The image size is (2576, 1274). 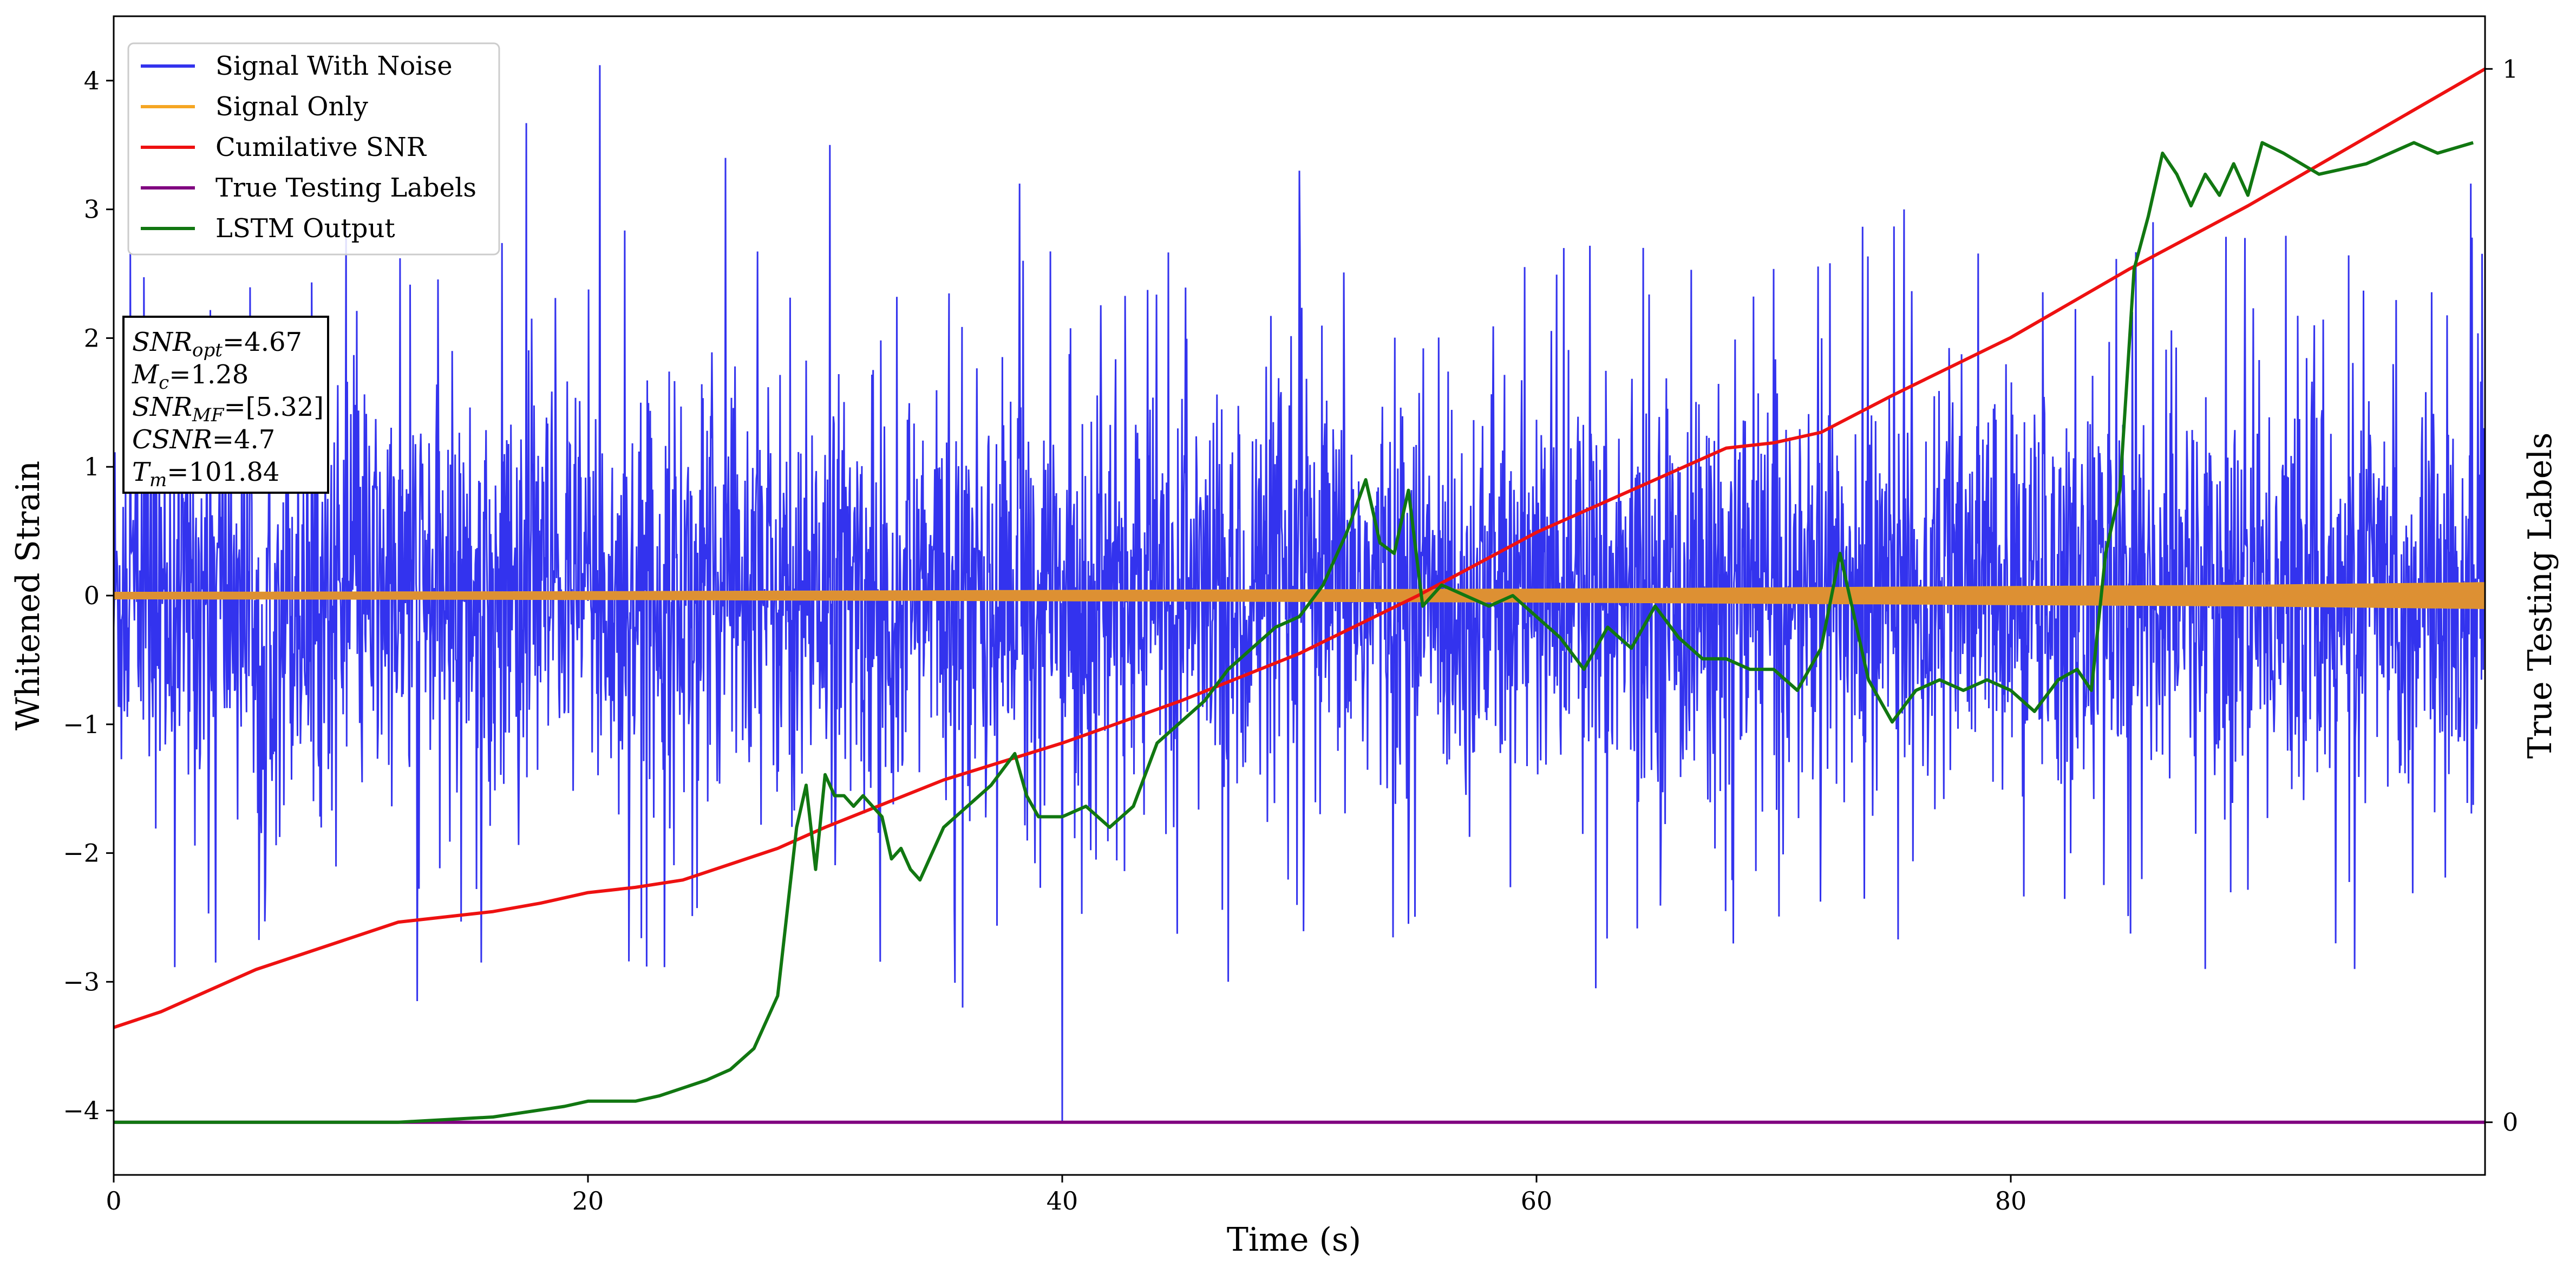 I want to click on x-tick-label: 80, so click(x=2011, y=1201).